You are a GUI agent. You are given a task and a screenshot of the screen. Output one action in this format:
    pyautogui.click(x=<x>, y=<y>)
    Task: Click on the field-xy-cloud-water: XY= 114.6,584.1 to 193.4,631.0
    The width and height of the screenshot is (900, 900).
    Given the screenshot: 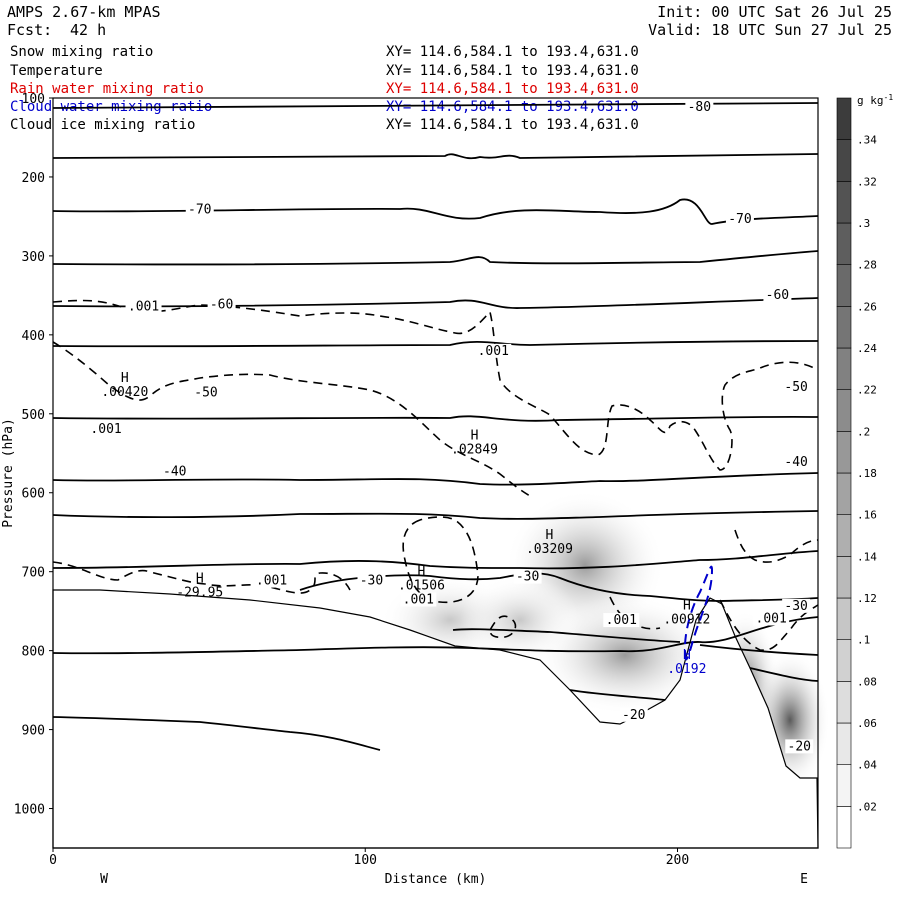 What is the action you would take?
    pyautogui.click(x=512, y=107)
    